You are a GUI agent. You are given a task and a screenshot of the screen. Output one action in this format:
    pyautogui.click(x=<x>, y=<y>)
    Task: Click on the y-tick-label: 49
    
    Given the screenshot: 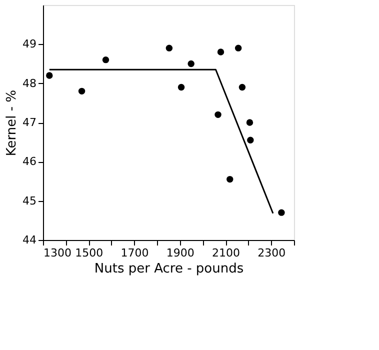 What is the action you would take?
    pyautogui.click(x=29, y=44)
    